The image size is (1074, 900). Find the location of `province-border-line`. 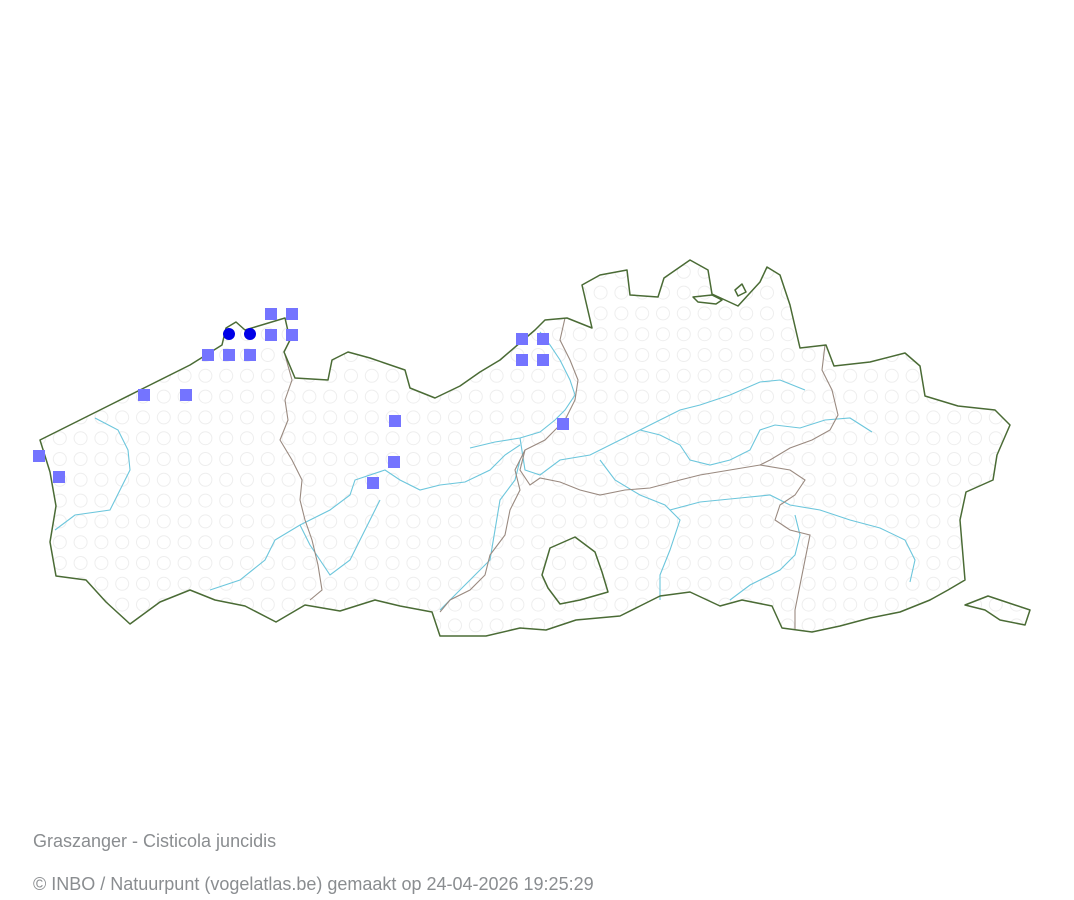

province-border-line is located at coordinates (799, 405).